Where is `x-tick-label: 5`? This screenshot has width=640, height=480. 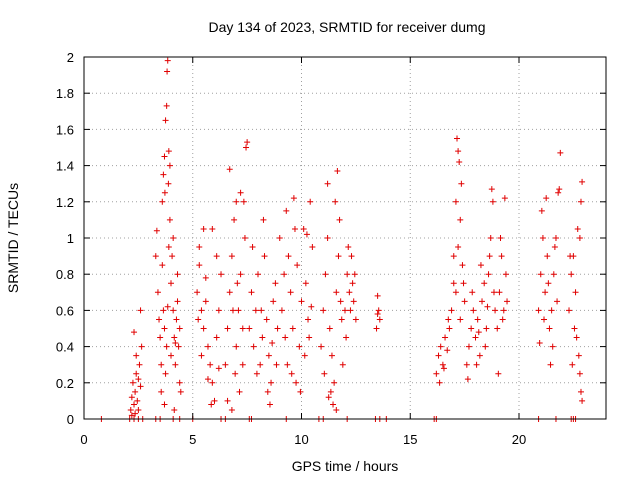 x-tick-label: 5 is located at coordinates (192, 439).